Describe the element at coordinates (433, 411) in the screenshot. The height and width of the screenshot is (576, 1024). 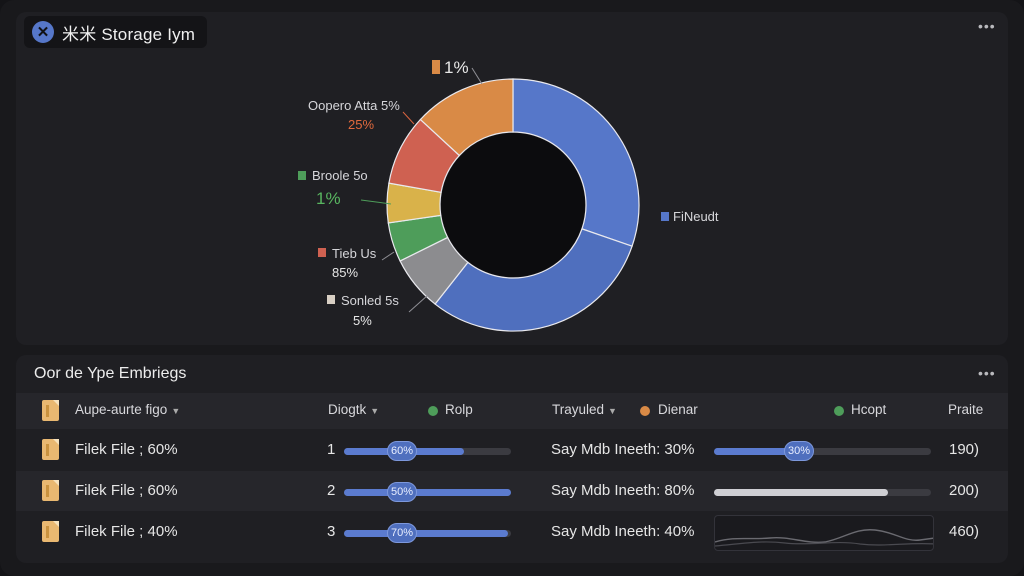
I see `legend-dot-a` at that location.